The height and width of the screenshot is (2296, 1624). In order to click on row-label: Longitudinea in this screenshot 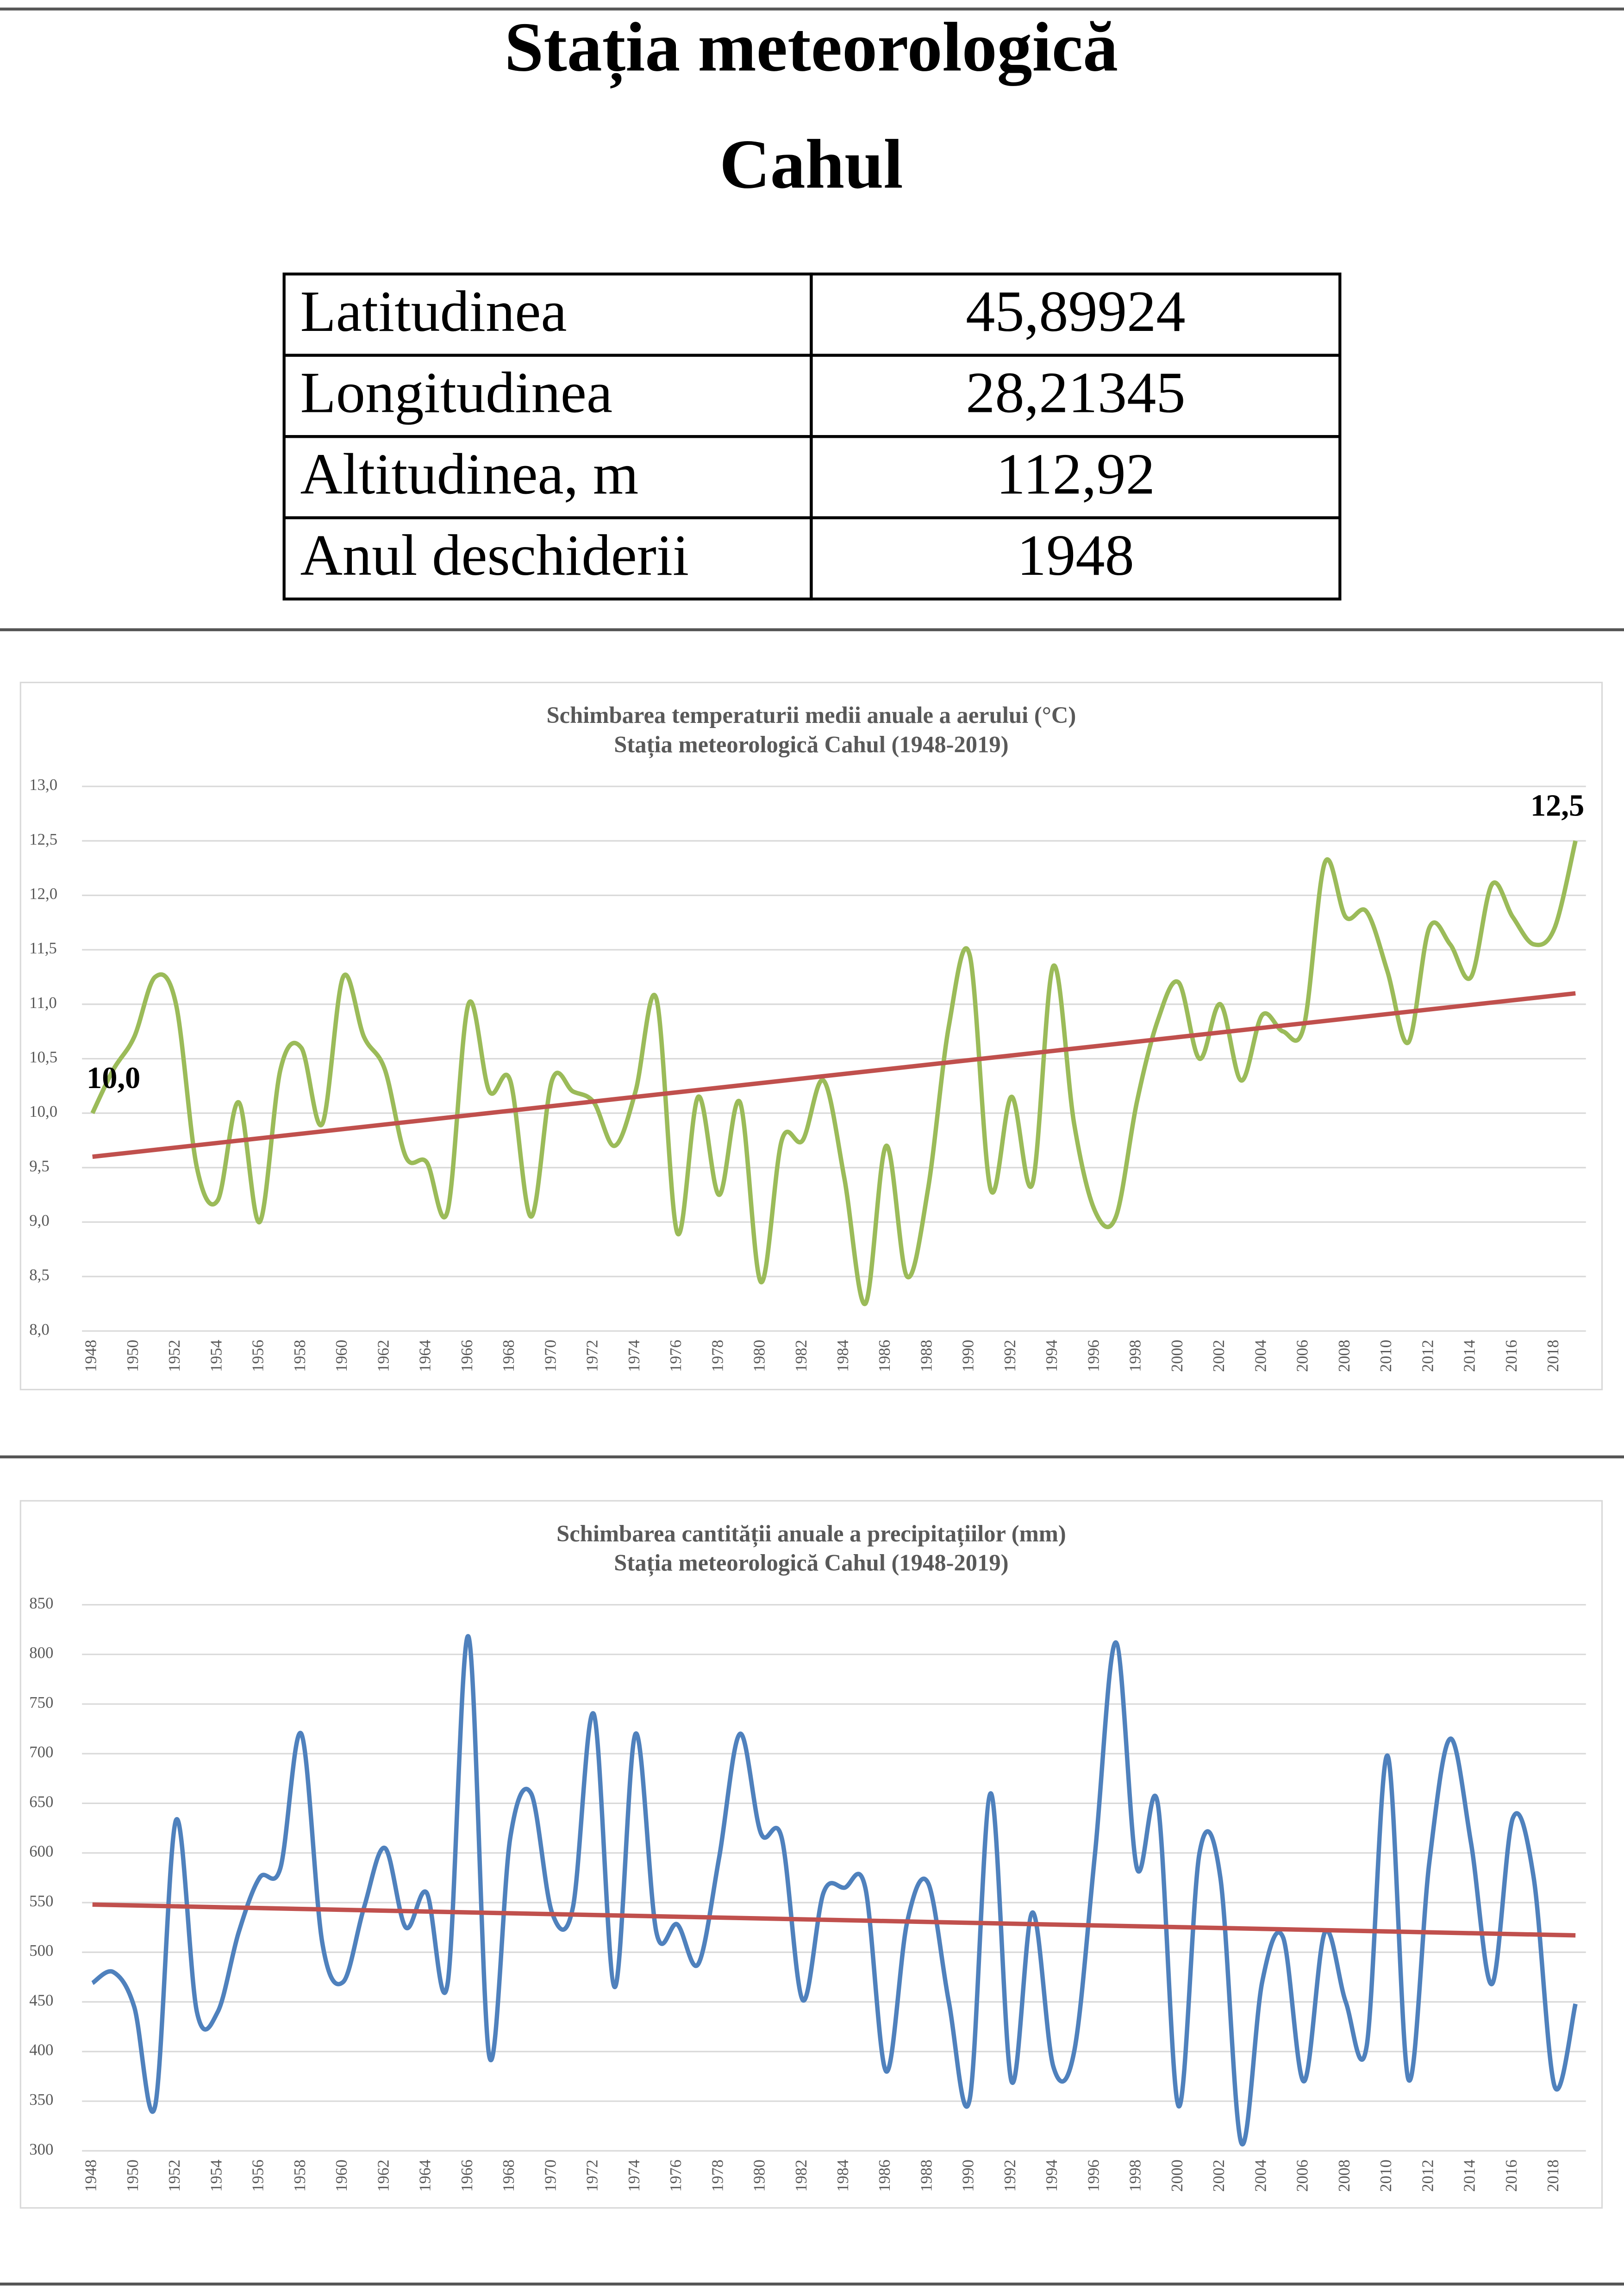, I will do `click(456, 393)`.